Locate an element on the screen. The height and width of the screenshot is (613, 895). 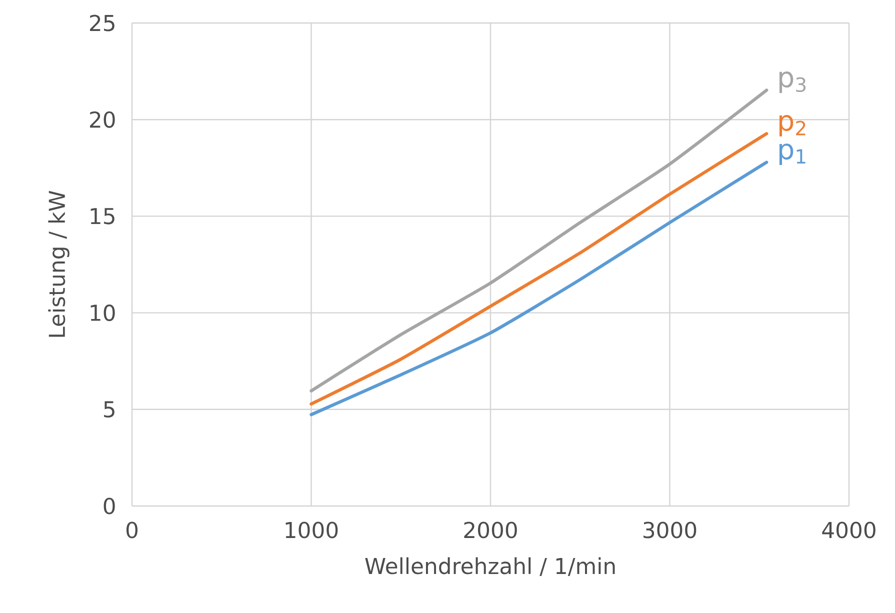
series-label: p$_{2}$ is located at coordinates (792, 125).